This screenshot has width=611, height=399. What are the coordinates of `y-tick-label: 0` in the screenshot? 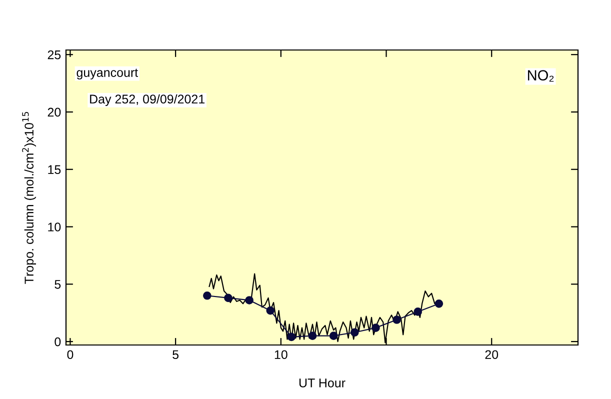 It's located at (57, 341).